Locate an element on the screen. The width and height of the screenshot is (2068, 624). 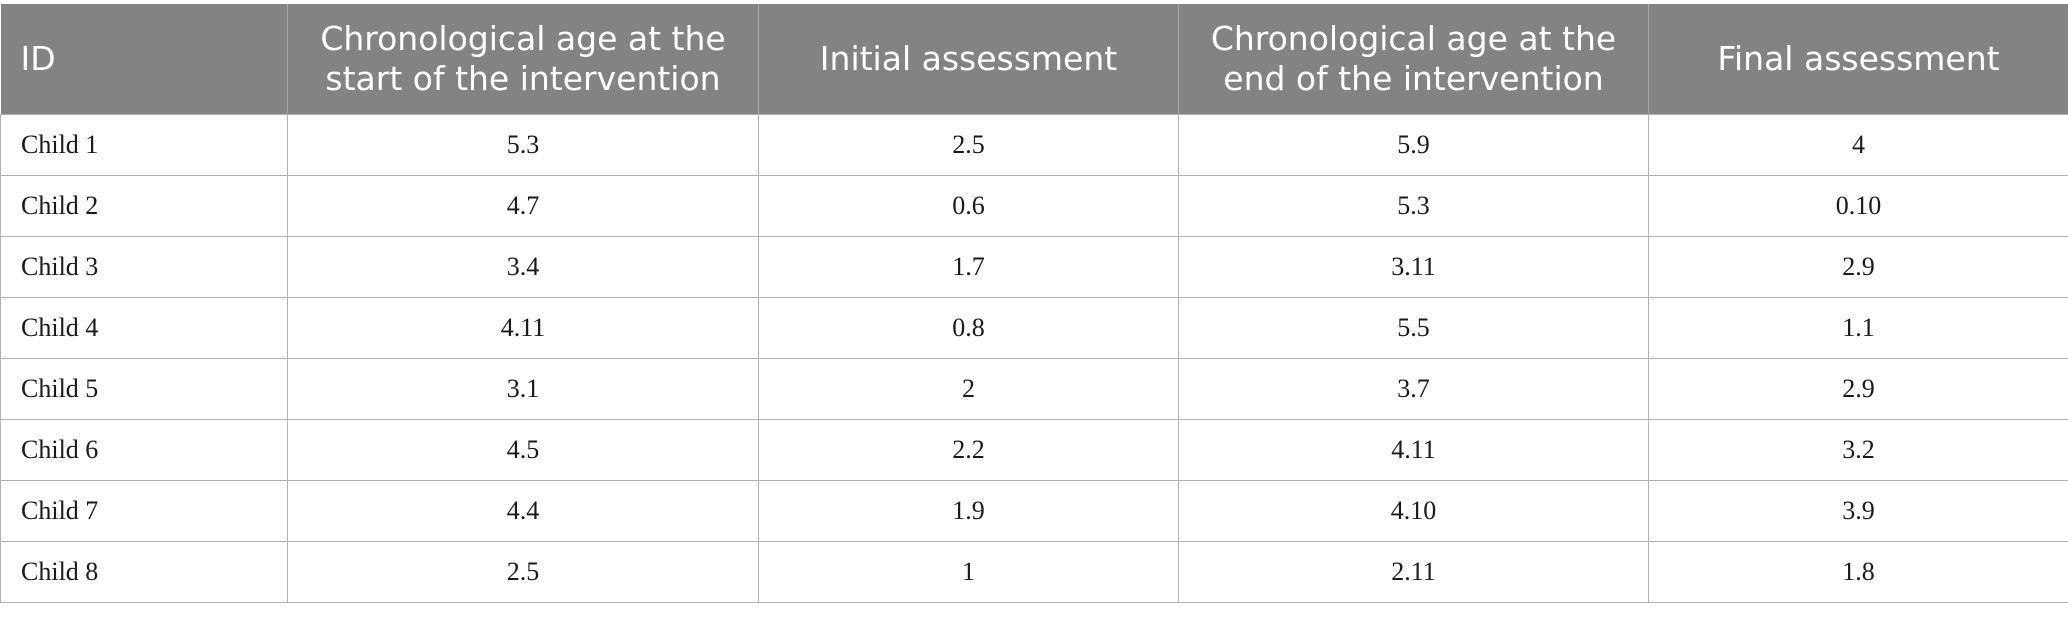
cell-age-start: 3.4 is located at coordinates (523, 266).